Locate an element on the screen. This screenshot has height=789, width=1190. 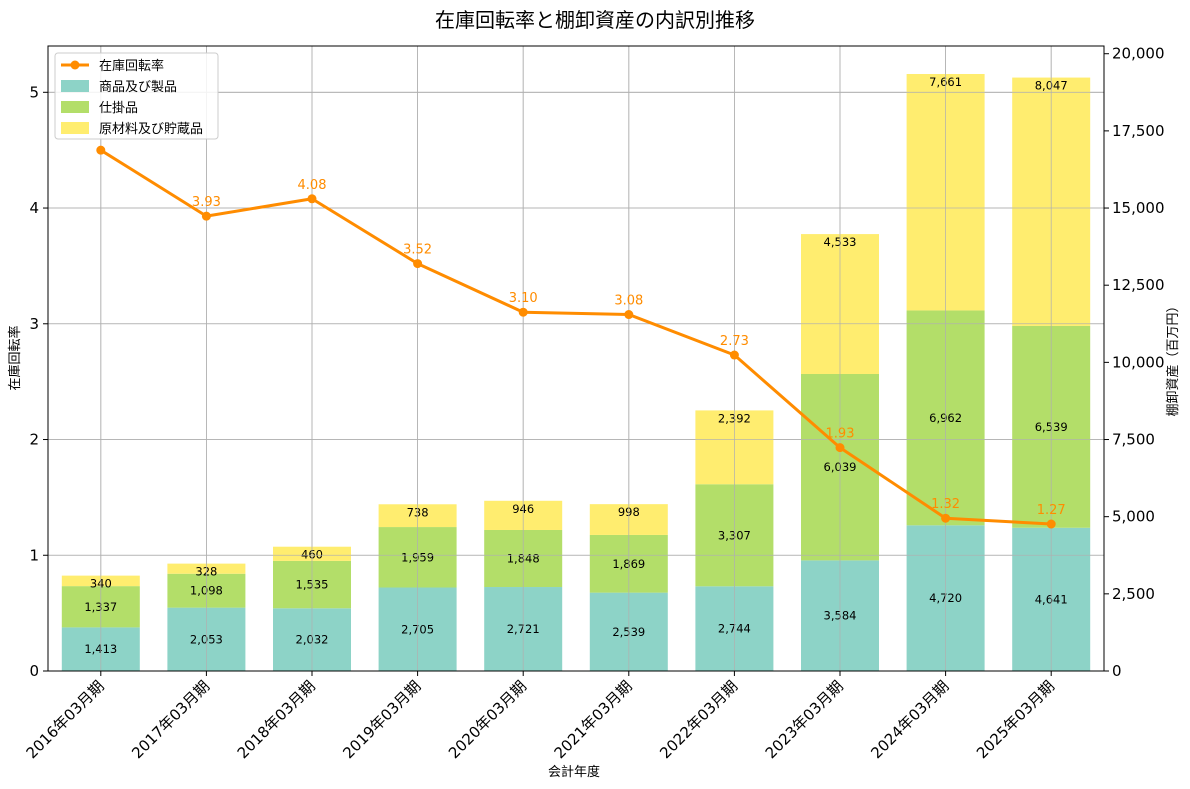
turnover-point-label: 4.08 is located at coordinates (312, 185).